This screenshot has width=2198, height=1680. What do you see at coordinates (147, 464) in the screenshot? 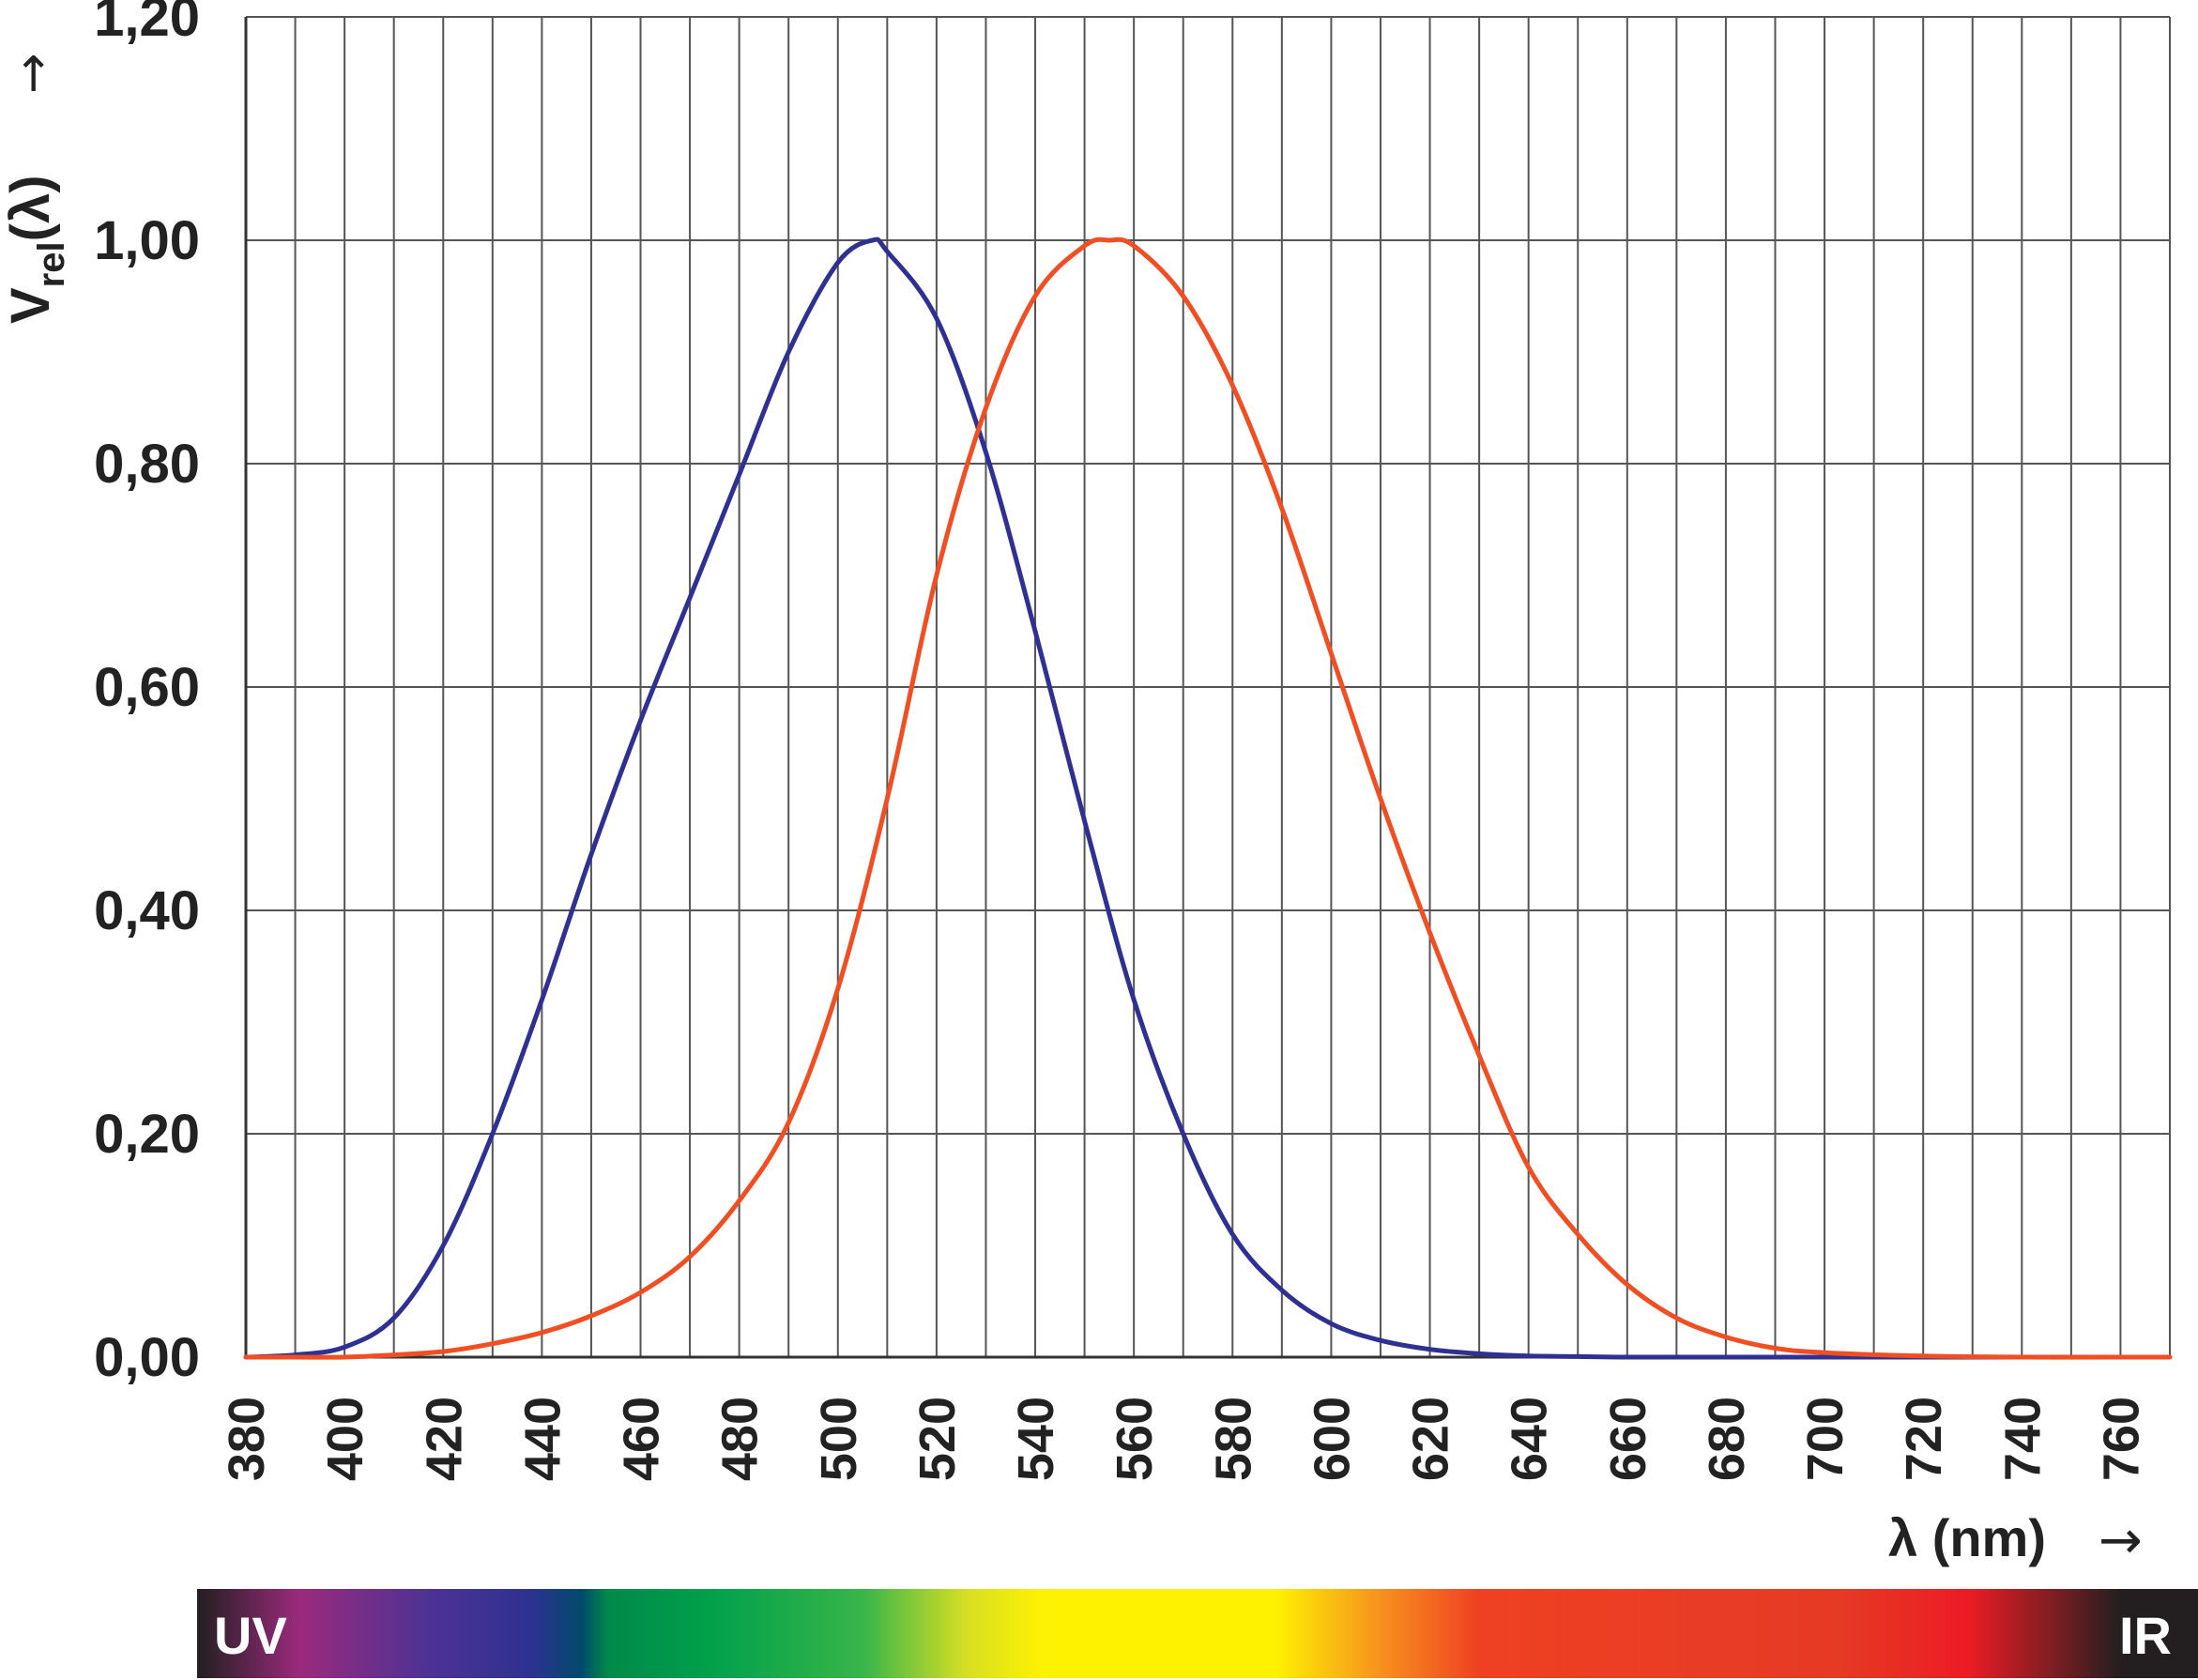
I see `y-tick-label: 0,80` at bounding box center [147, 464].